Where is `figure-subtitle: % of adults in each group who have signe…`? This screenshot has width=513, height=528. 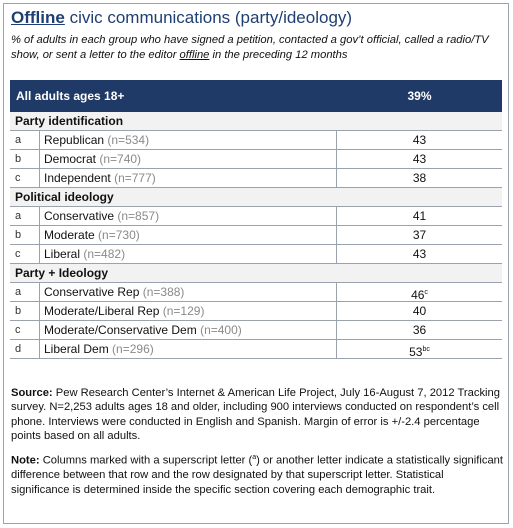 figure-subtitle: % of adults in each group who have signe… is located at coordinates (257, 47).